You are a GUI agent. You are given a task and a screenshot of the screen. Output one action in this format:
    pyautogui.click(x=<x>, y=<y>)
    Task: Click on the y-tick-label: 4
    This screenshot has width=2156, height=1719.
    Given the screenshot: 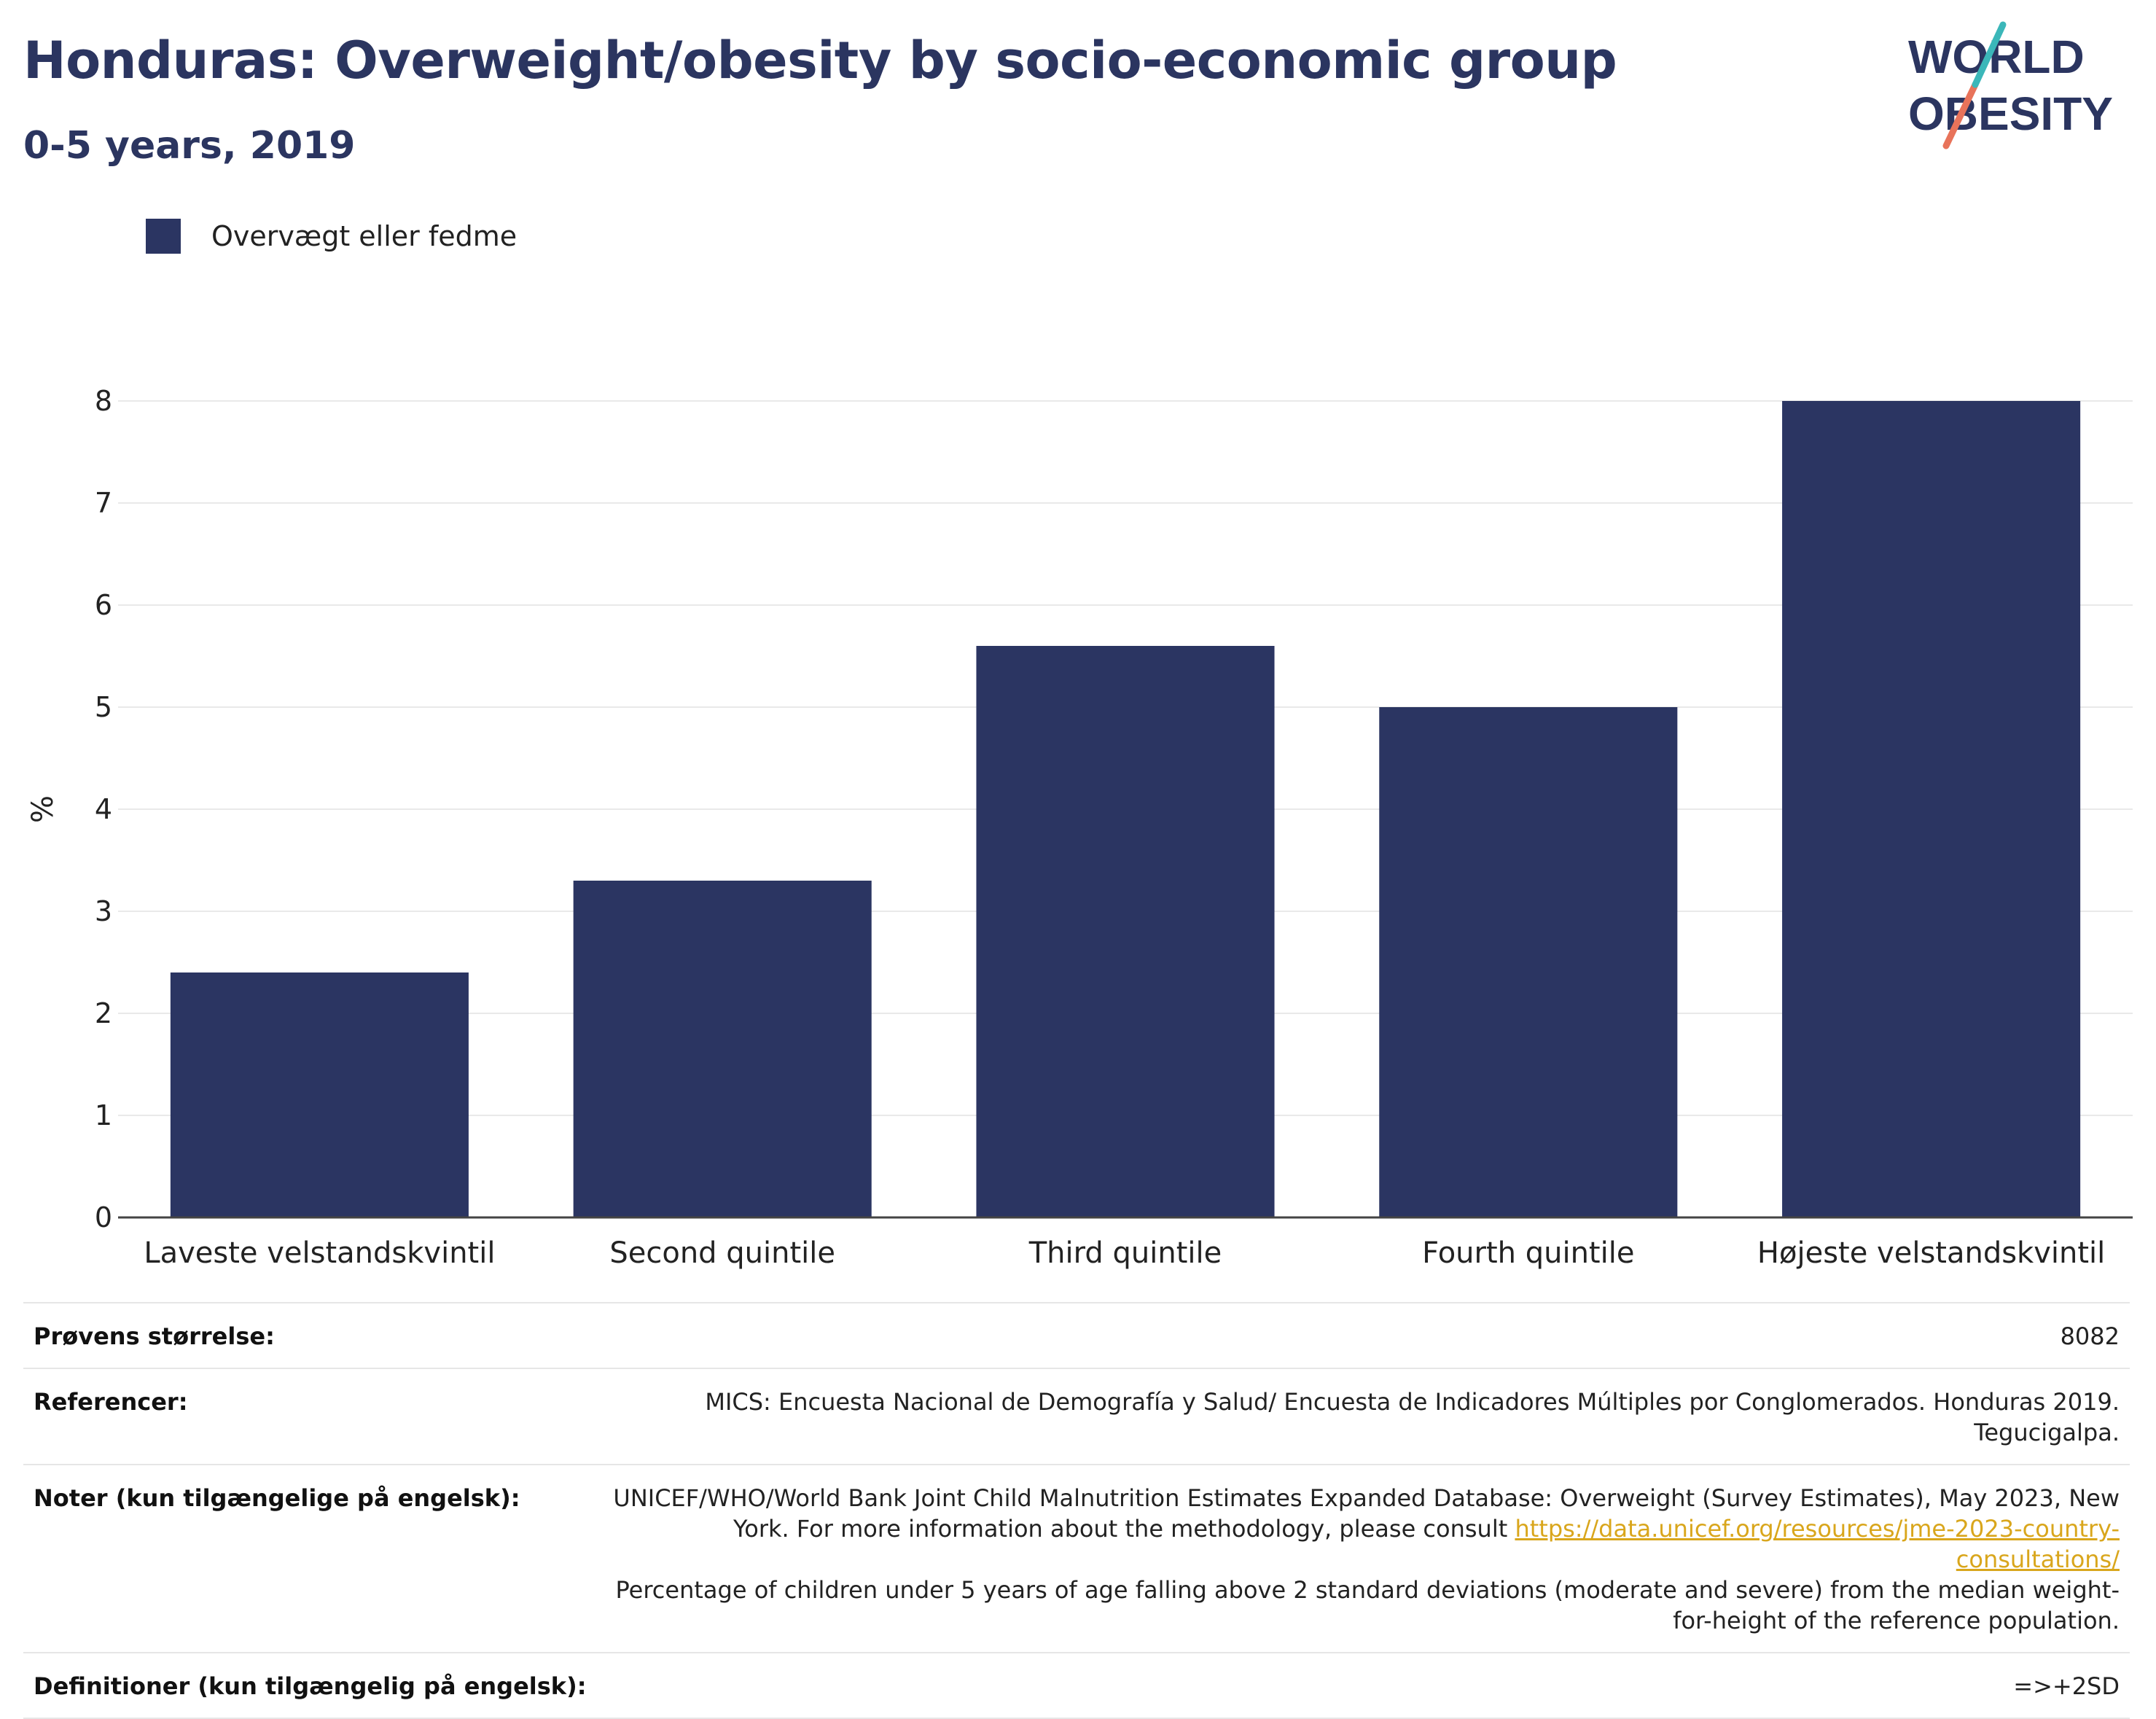 What is the action you would take?
    pyautogui.click(x=103, y=809)
    